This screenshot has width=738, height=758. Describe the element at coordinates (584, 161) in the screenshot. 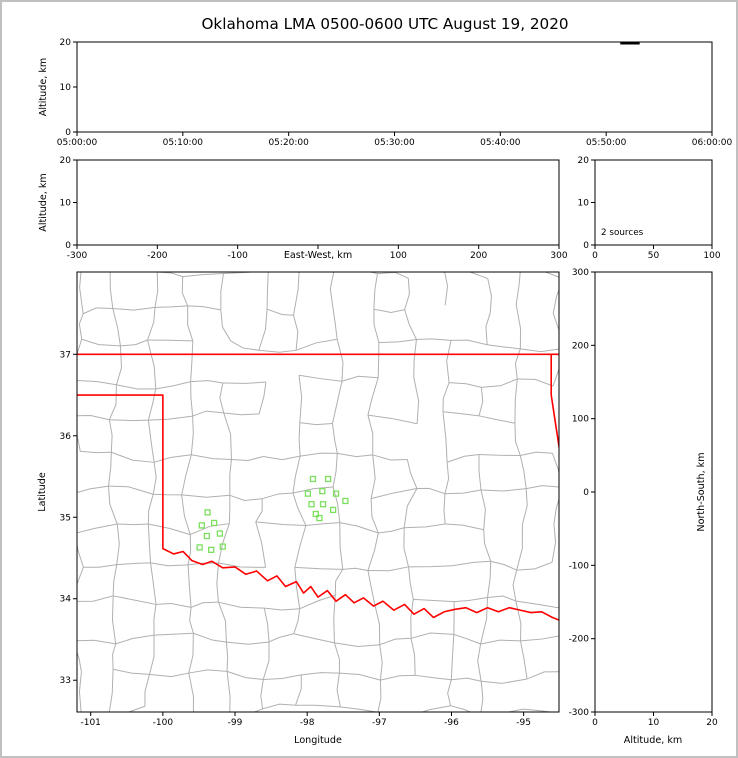

I see `tick-label: 20` at that location.